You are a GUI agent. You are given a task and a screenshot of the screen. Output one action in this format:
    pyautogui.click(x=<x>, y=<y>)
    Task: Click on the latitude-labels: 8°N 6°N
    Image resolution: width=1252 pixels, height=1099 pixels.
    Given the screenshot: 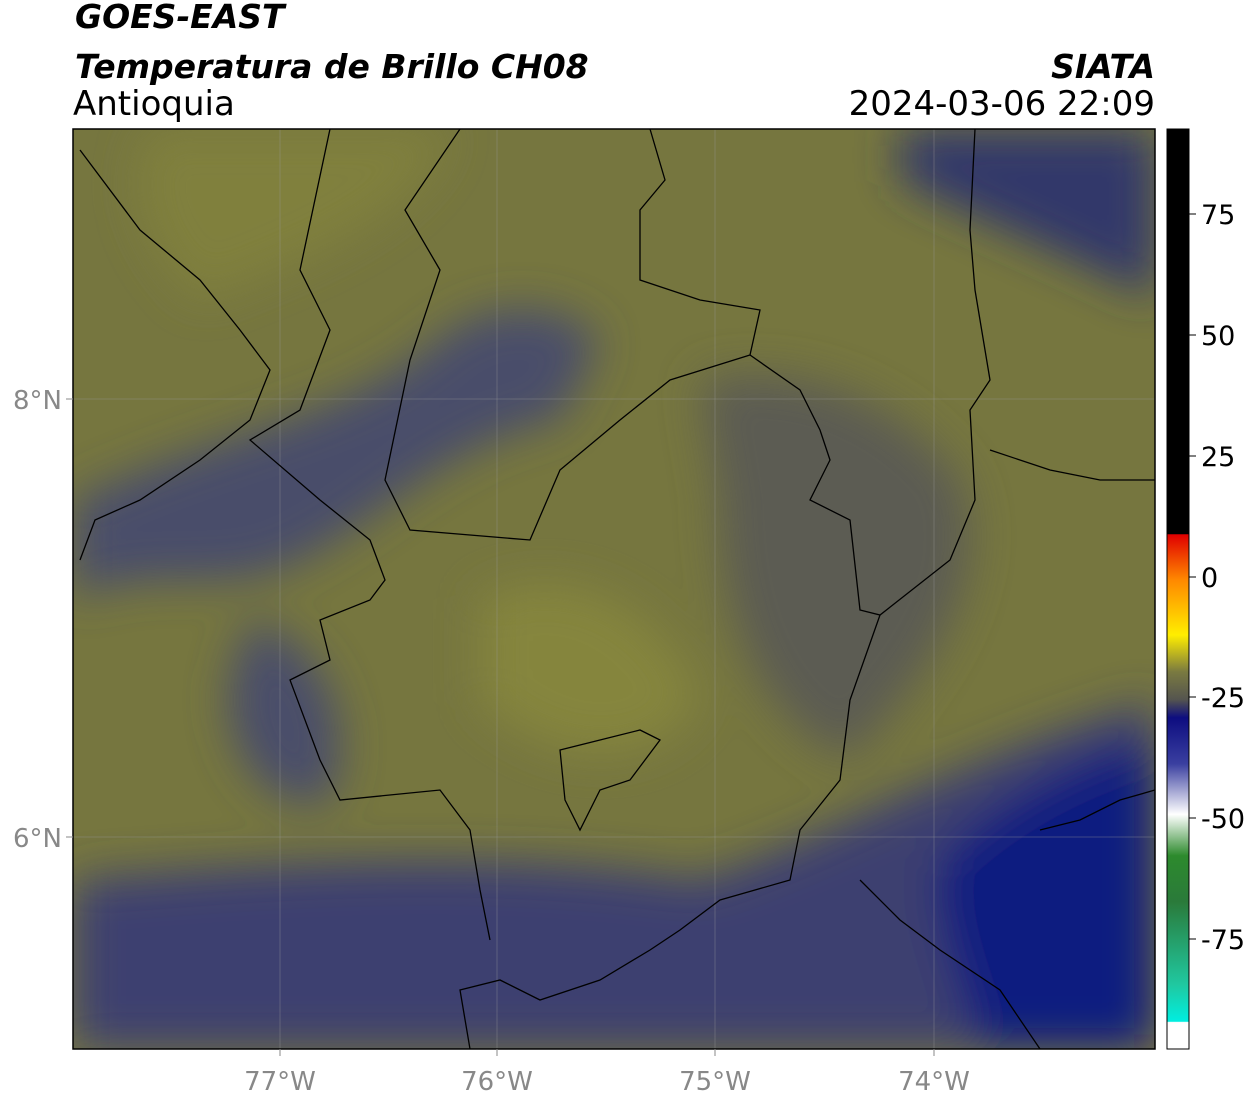 What is the action you would take?
    pyautogui.click(x=43, y=620)
    